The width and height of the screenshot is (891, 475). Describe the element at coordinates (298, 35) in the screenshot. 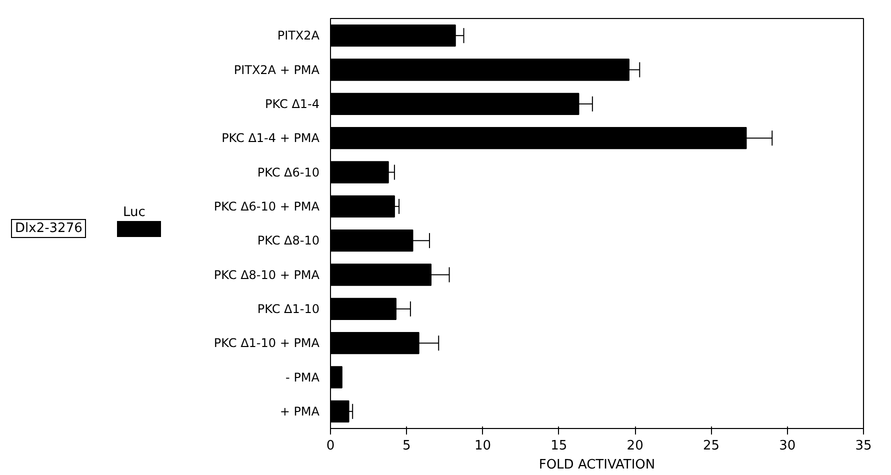

I see `y-tick-label: PITX2A` at that location.